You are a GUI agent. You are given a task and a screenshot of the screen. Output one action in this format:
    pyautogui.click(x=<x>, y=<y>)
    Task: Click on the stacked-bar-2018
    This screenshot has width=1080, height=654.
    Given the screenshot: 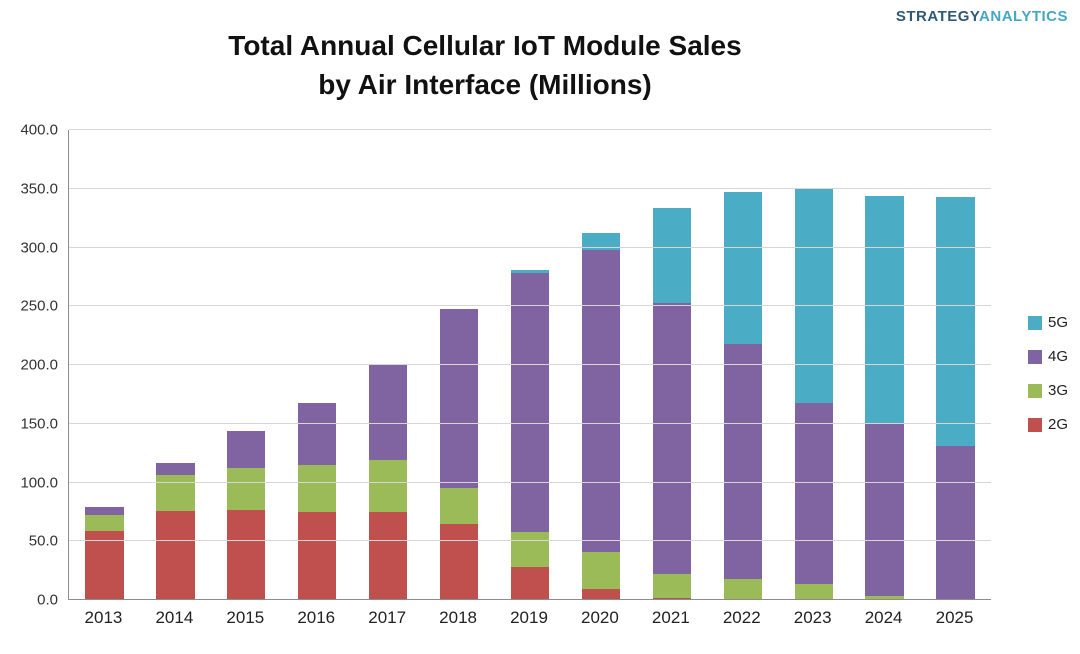 What is the action you would take?
    pyautogui.click(x=459, y=365)
    